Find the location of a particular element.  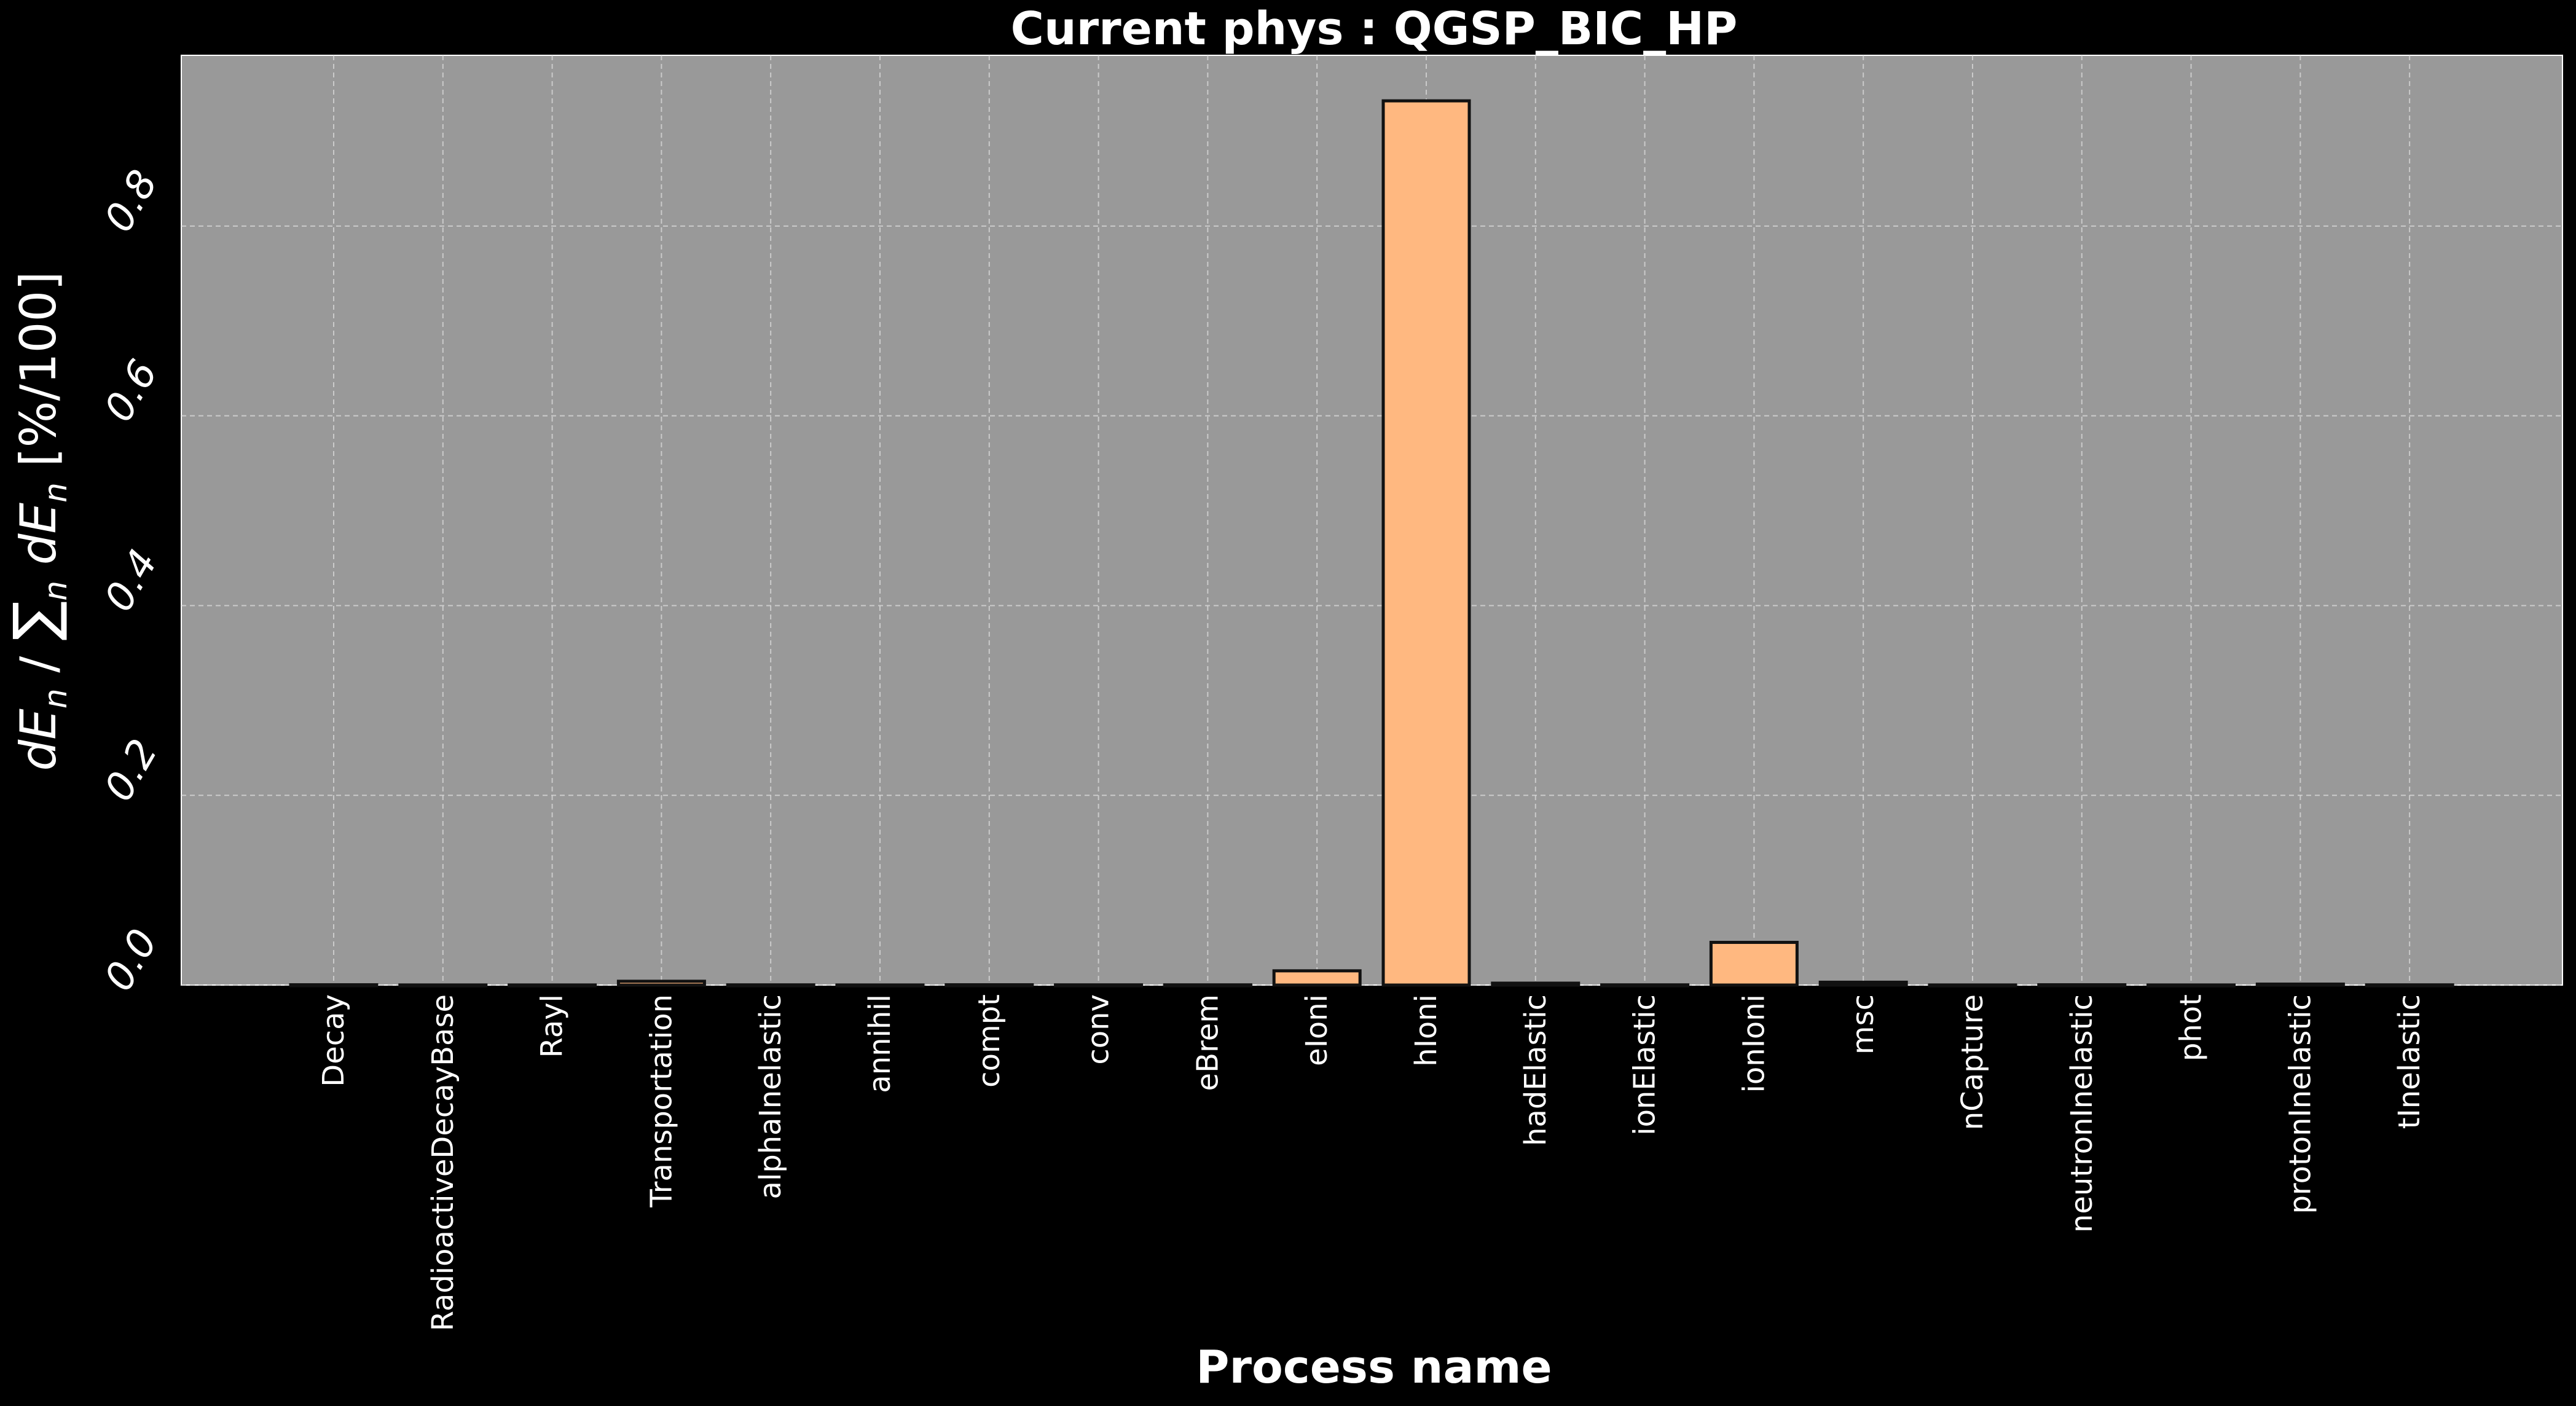

x-tick-label: compt is located at coordinates (989, 1041).